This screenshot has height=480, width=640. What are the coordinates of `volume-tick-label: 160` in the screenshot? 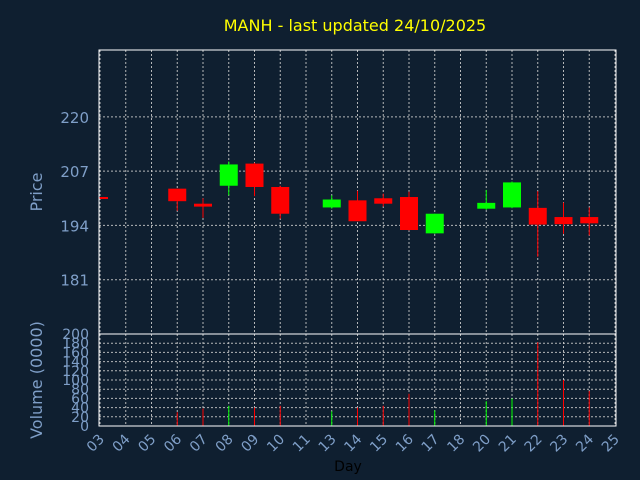 It's located at (75, 353).